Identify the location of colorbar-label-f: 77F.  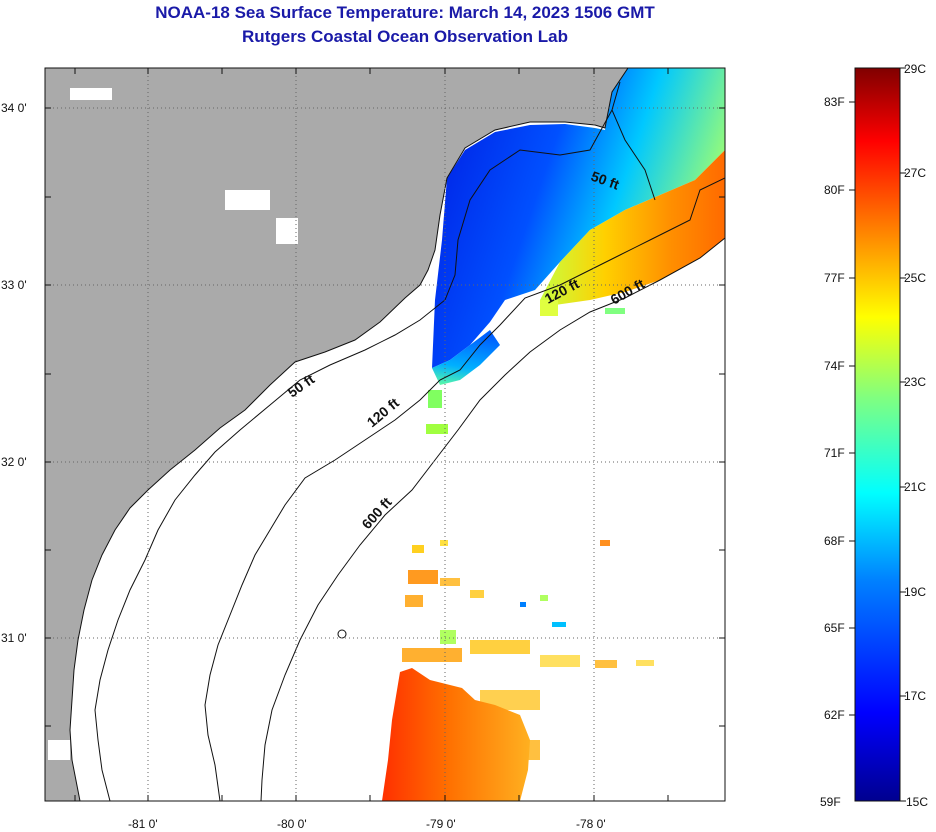
(834, 278).